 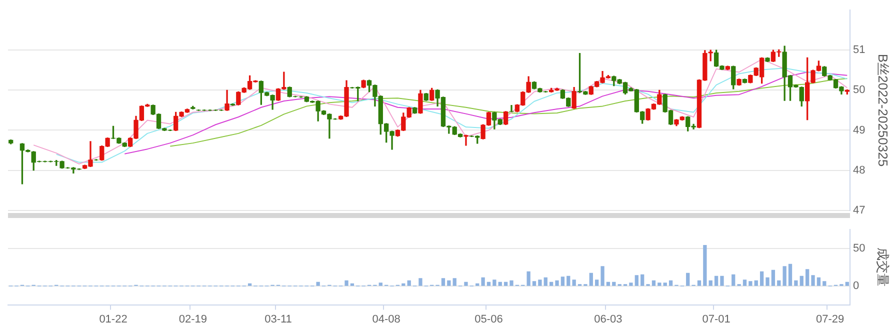 I want to click on x-tick-label: 07-29, so click(x=830, y=319).